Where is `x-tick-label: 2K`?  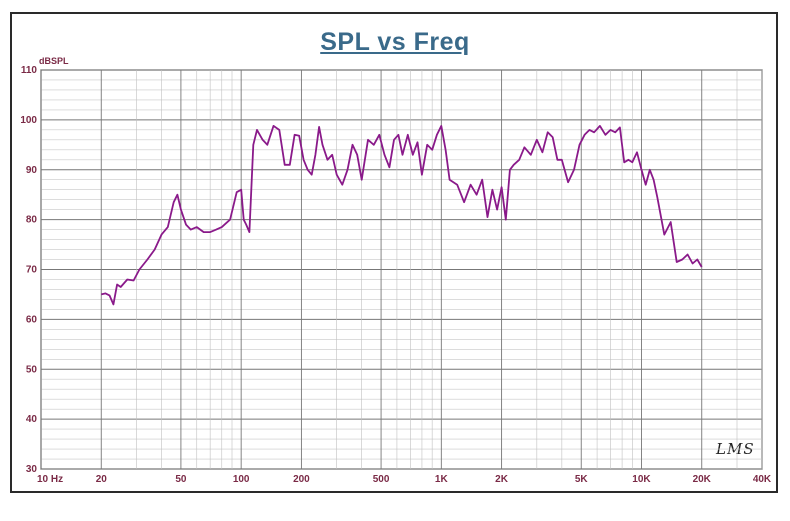
x-tick-label: 2K is located at coordinates (502, 479).